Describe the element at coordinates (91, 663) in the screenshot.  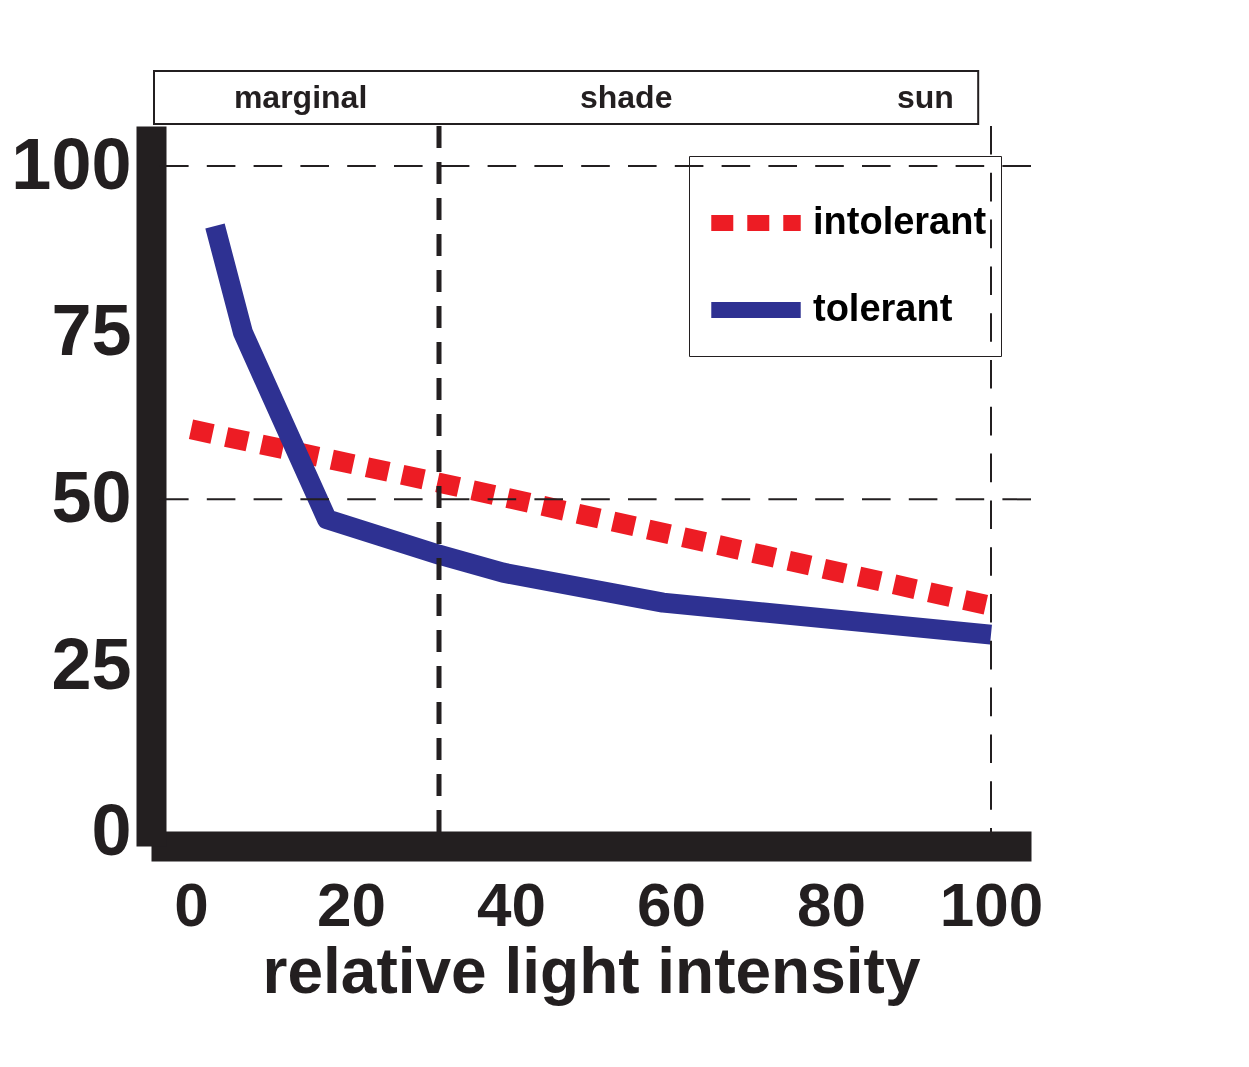
I see `y-tick-label: 25` at that location.